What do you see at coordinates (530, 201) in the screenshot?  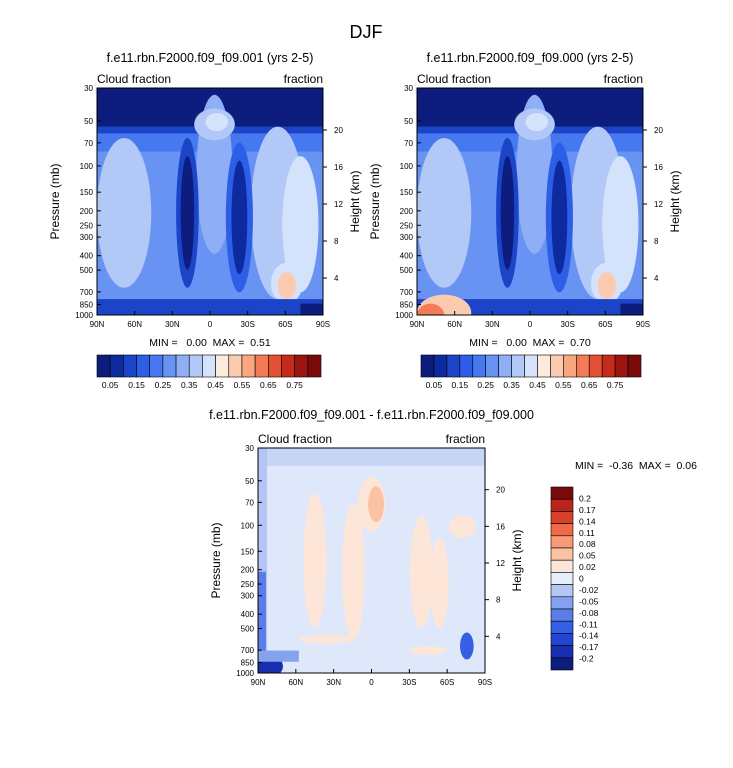 I see `field` at bounding box center [530, 201].